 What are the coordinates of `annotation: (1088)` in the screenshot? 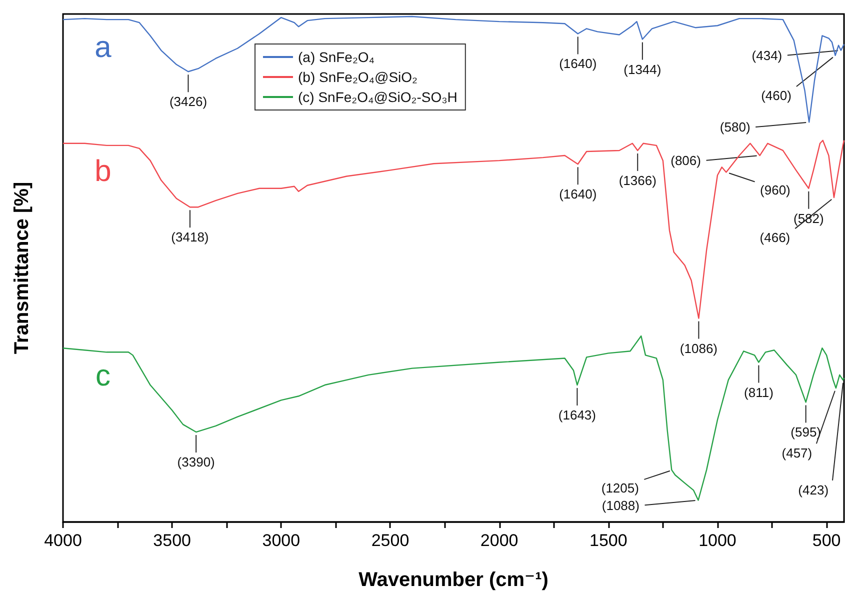 It's located at (621, 505).